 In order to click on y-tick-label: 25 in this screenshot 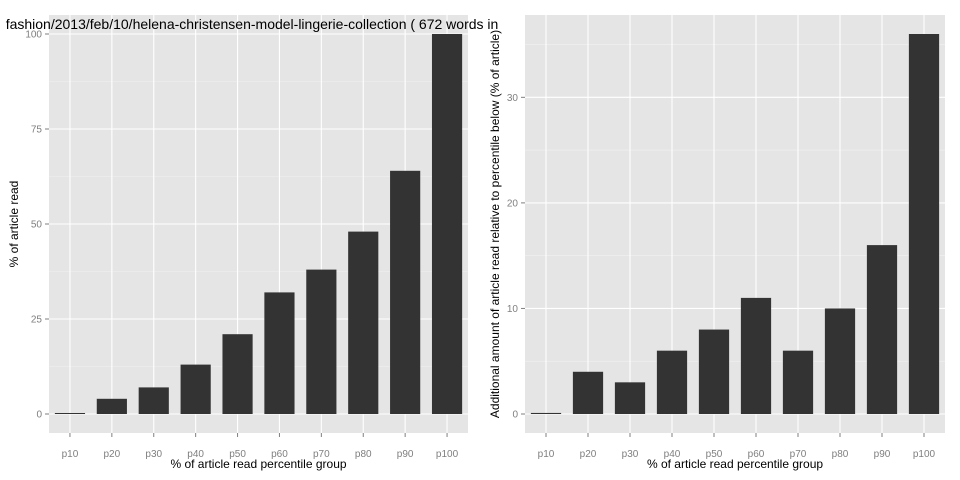, I will do `click(37, 320)`.